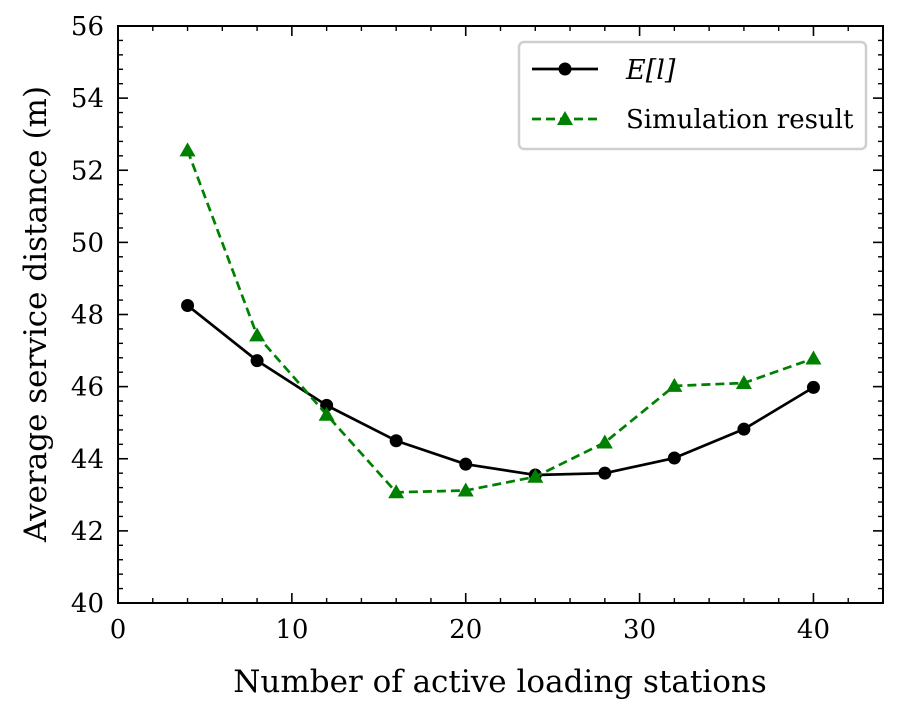 The height and width of the screenshot is (716, 898). I want to click on y-tick-label: 54, so click(87, 99).